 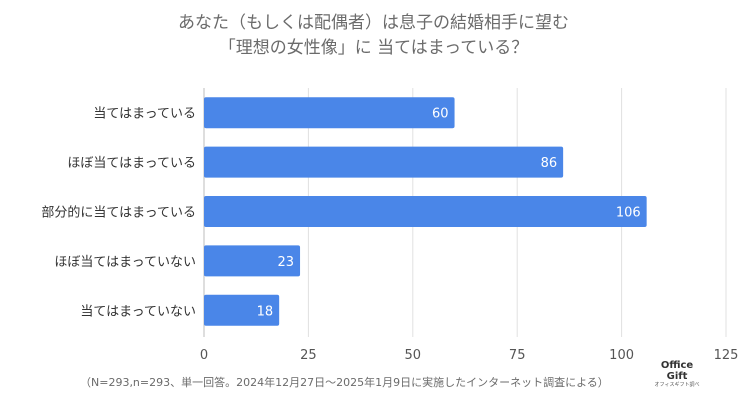 I want to click on category-label-2: ほぼ当てはまっている, so click(x=131, y=163).